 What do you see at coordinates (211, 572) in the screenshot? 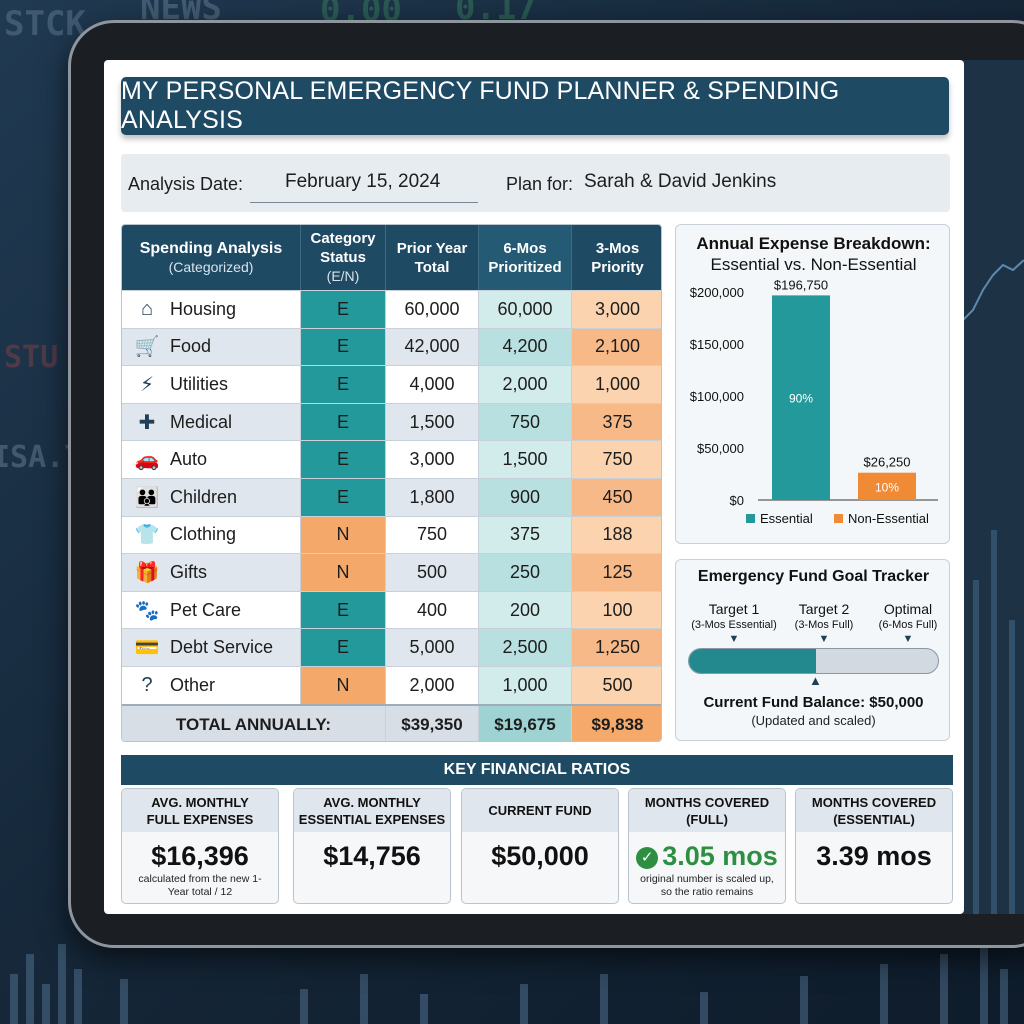
I see `row-category: 🎁 Gifts` at bounding box center [211, 572].